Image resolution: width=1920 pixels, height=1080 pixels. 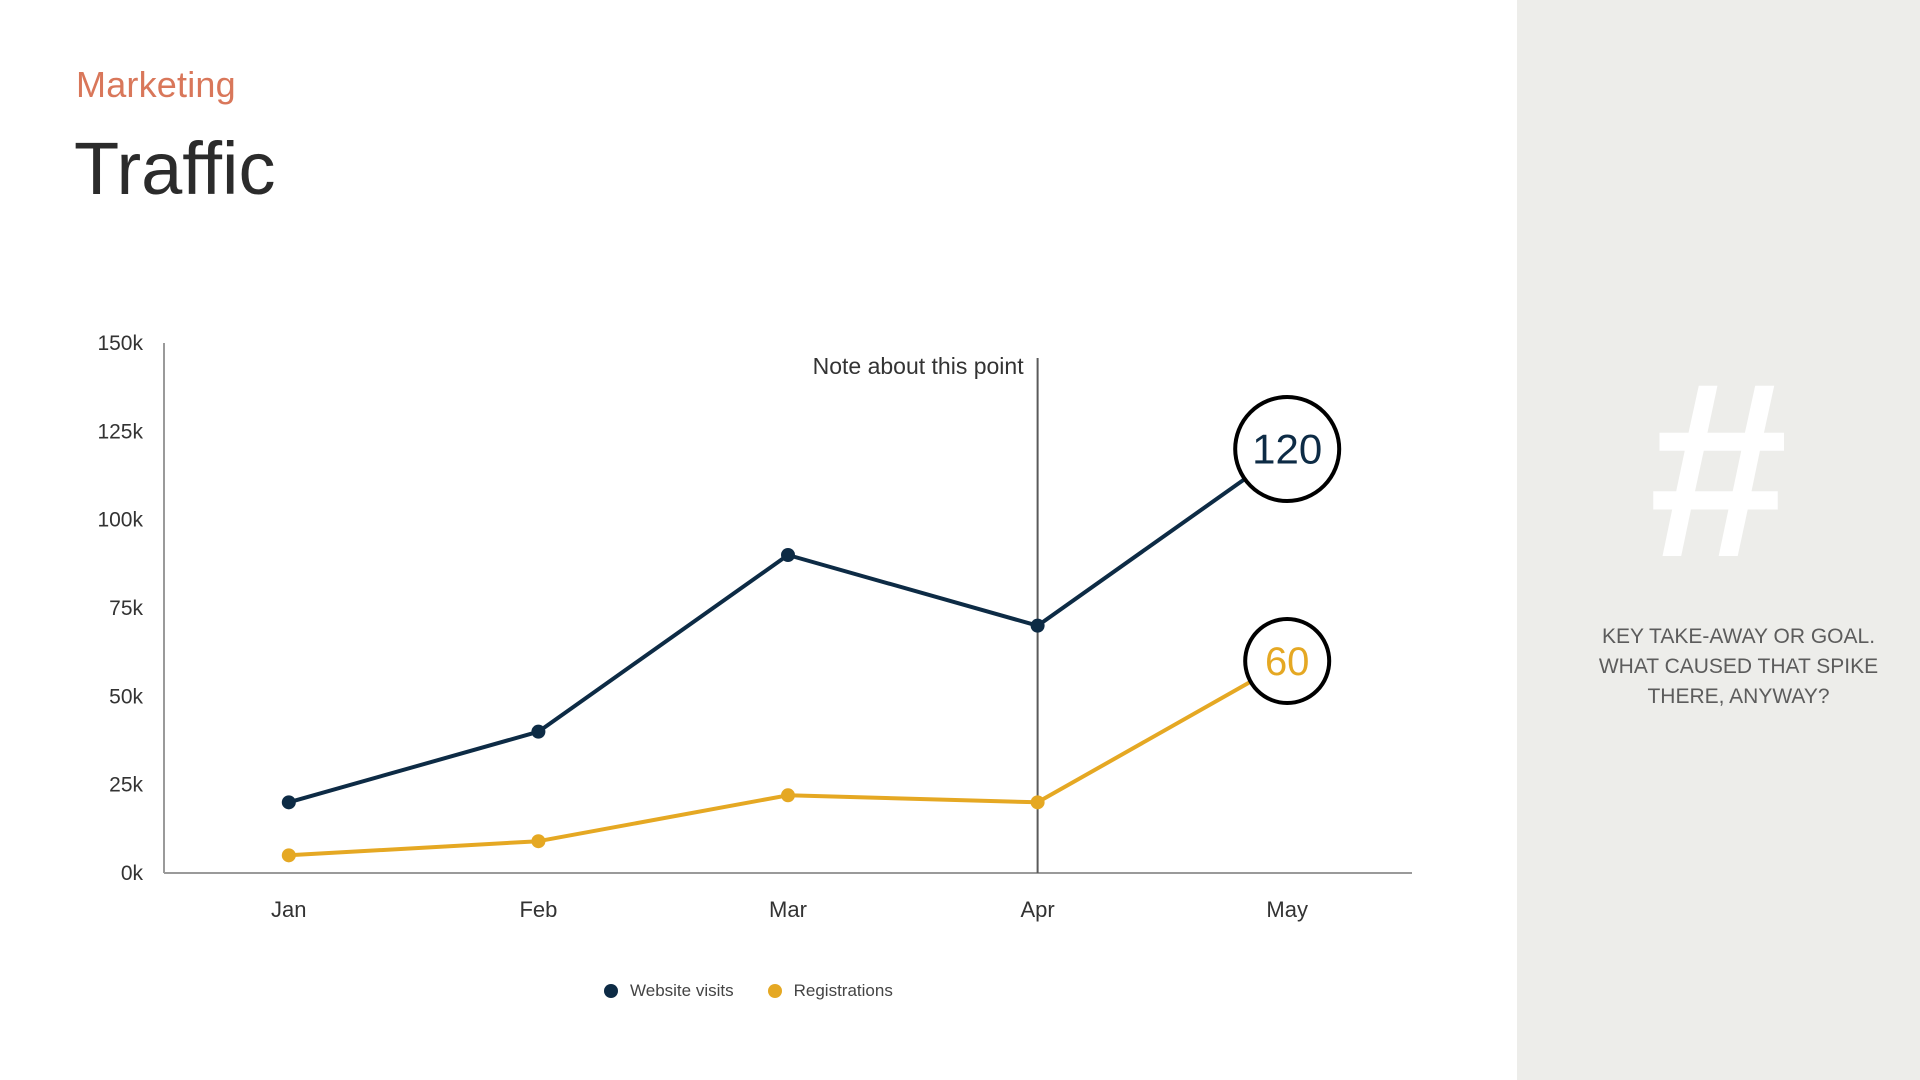 I want to click on legend-item-website-visits: Website visits, so click(x=669, y=991).